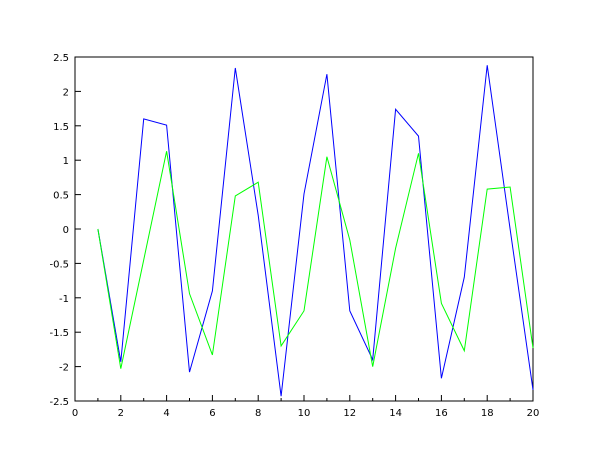 The image size is (610, 465). I want to click on x-tick-label: 14, so click(395, 413).